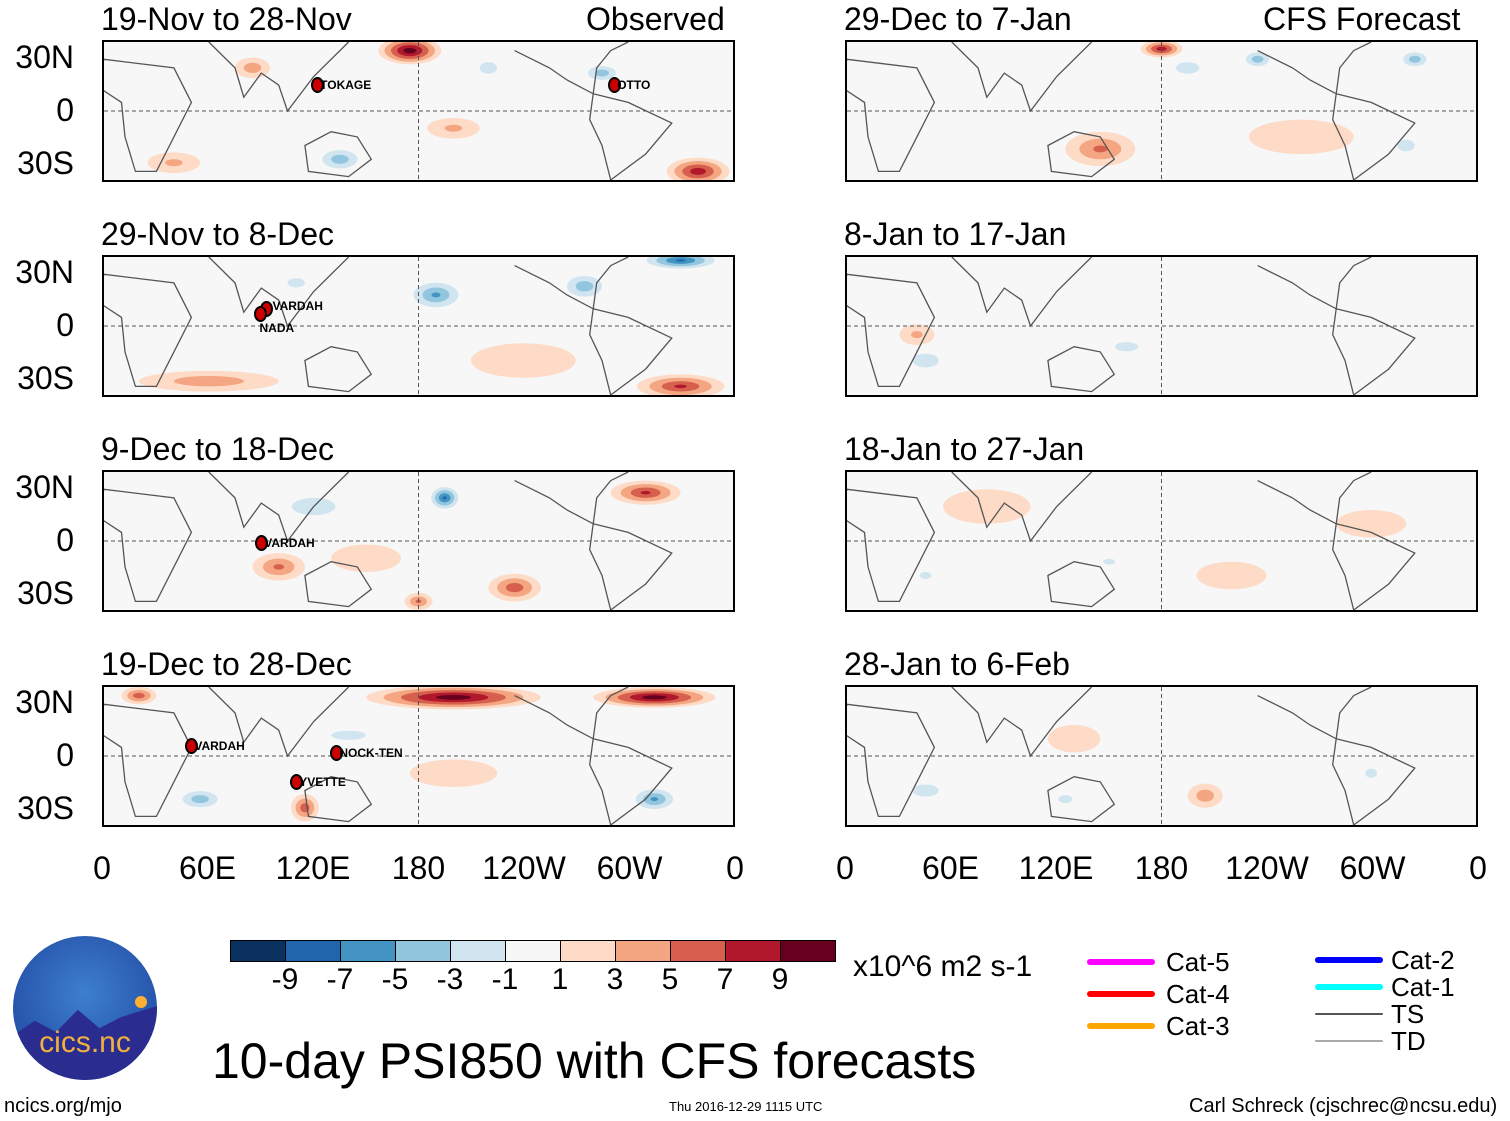 This screenshot has height=1121, width=1510. Describe the element at coordinates (560, 979) in the screenshot. I see `colorbar-label: 1` at that location.